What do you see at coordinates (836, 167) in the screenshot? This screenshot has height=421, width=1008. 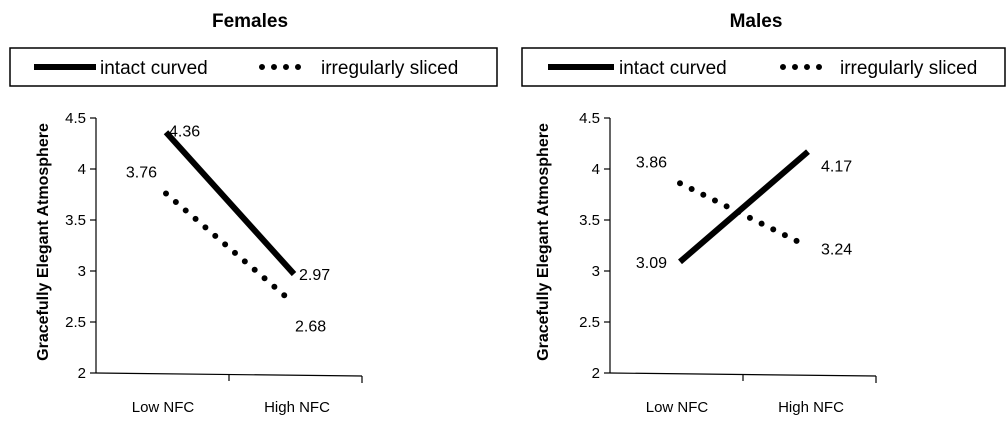 I see `data-label-intact-curved-high-nfc: 4.17` at bounding box center [836, 167].